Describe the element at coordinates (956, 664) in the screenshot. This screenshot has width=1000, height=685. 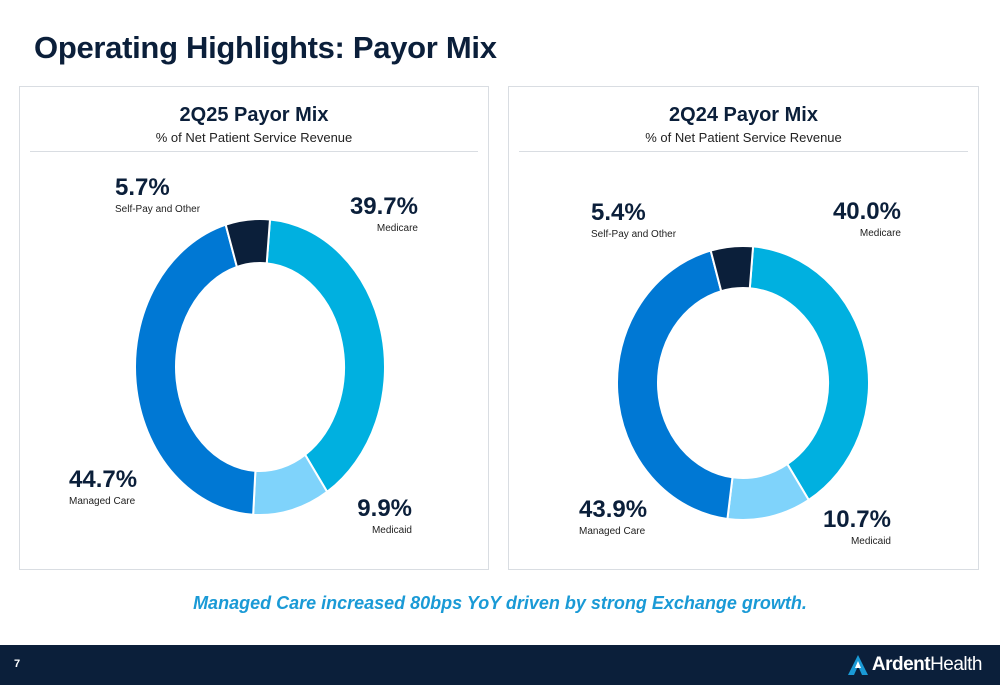
I see `logo-word-health: Health` at that location.